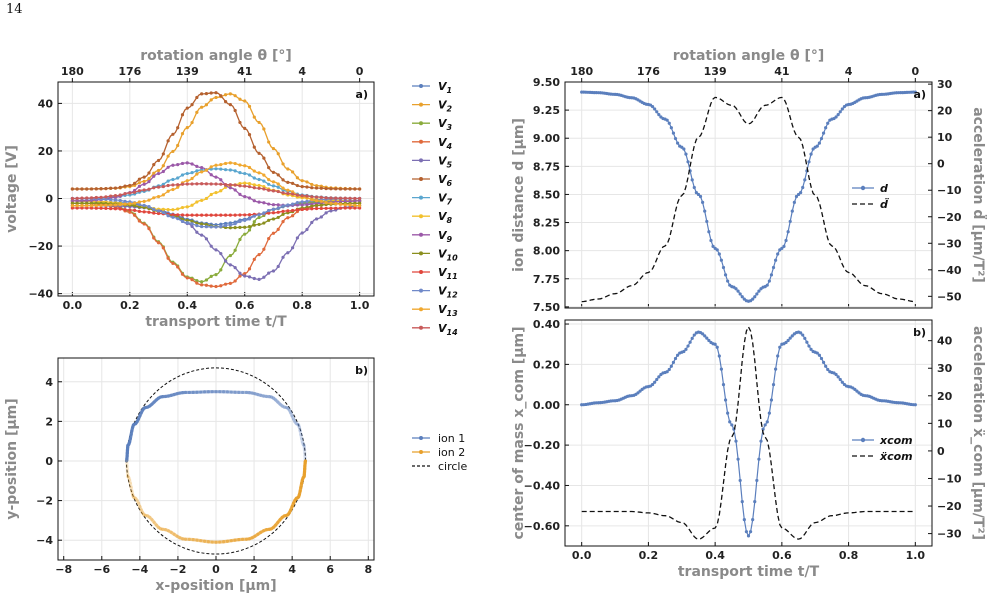  Describe the element at coordinates (187, 71) in the screenshot. I see `top-tick-label: 139` at that location.